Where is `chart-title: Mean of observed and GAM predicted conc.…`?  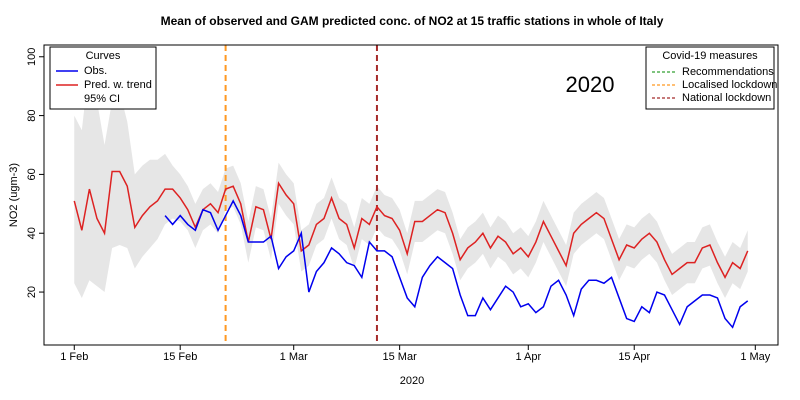 chart-title: Mean of observed and GAM predicted conc.… is located at coordinates (412, 21).